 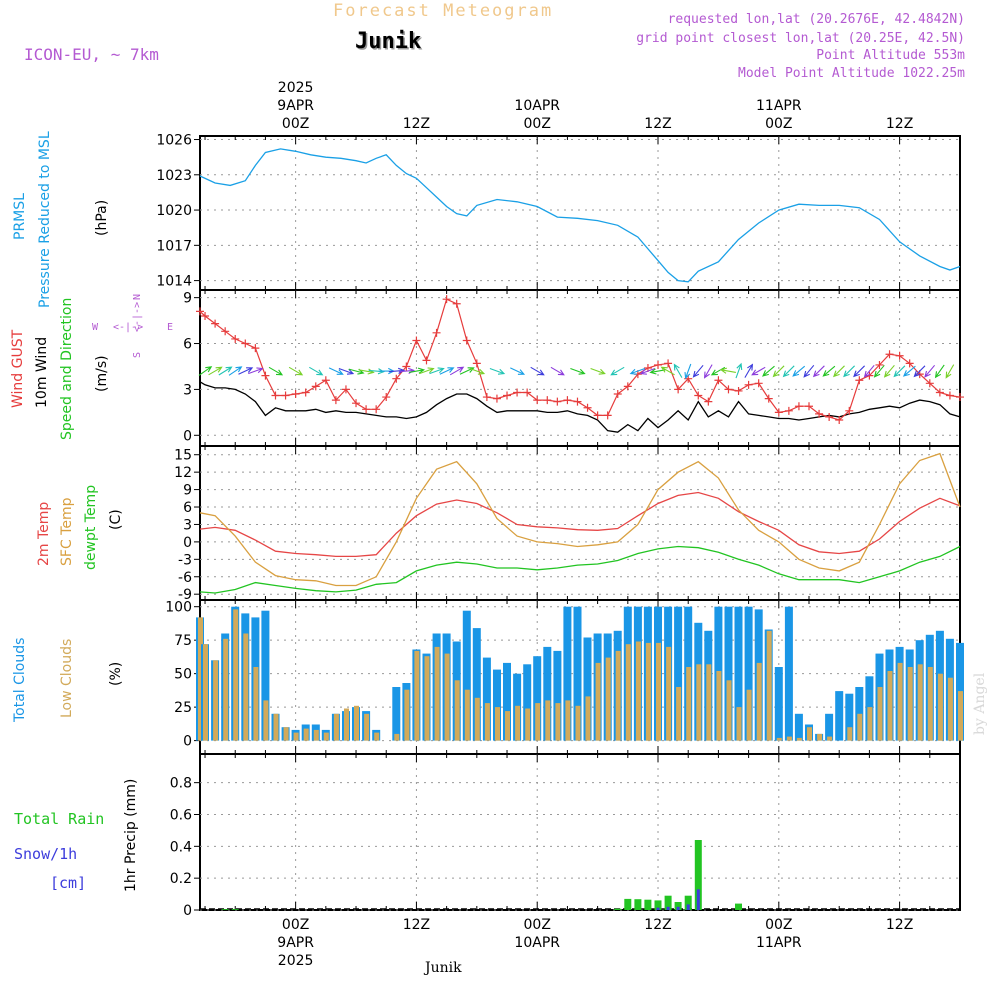 I want to click on snow-bar, so click(x=698, y=899).